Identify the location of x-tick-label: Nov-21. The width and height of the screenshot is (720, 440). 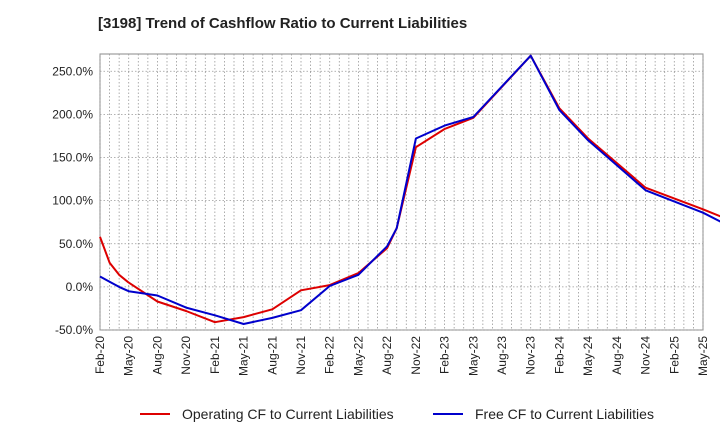
(301, 355).